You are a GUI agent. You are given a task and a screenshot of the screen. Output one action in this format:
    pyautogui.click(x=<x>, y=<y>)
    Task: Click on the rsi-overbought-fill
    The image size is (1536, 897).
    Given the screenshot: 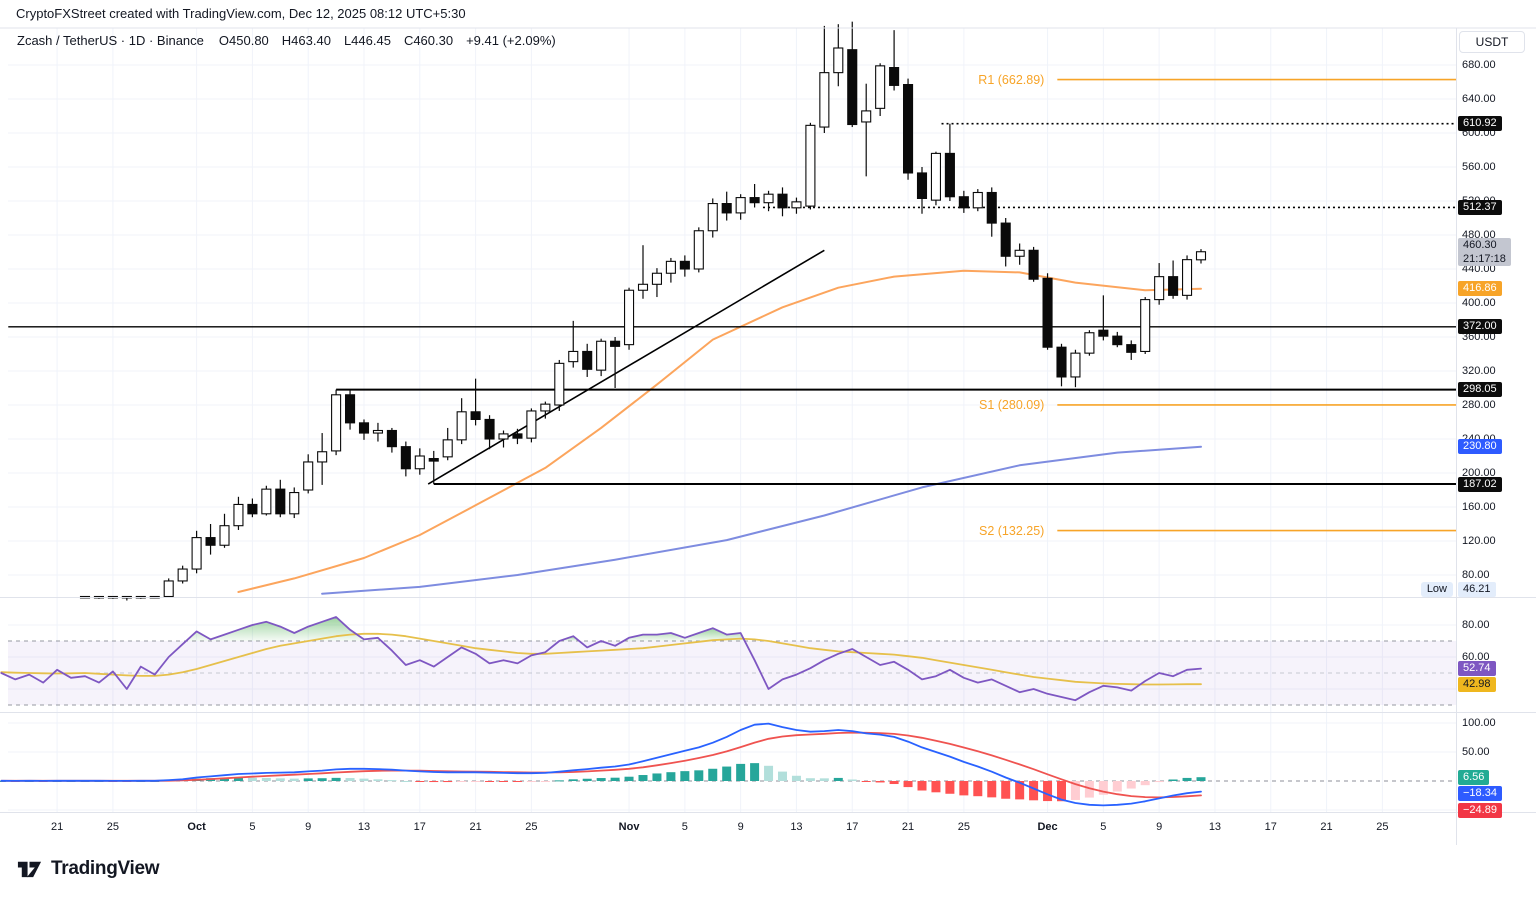 What is the action you would take?
    pyautogui.click(x=684, y=634)
    